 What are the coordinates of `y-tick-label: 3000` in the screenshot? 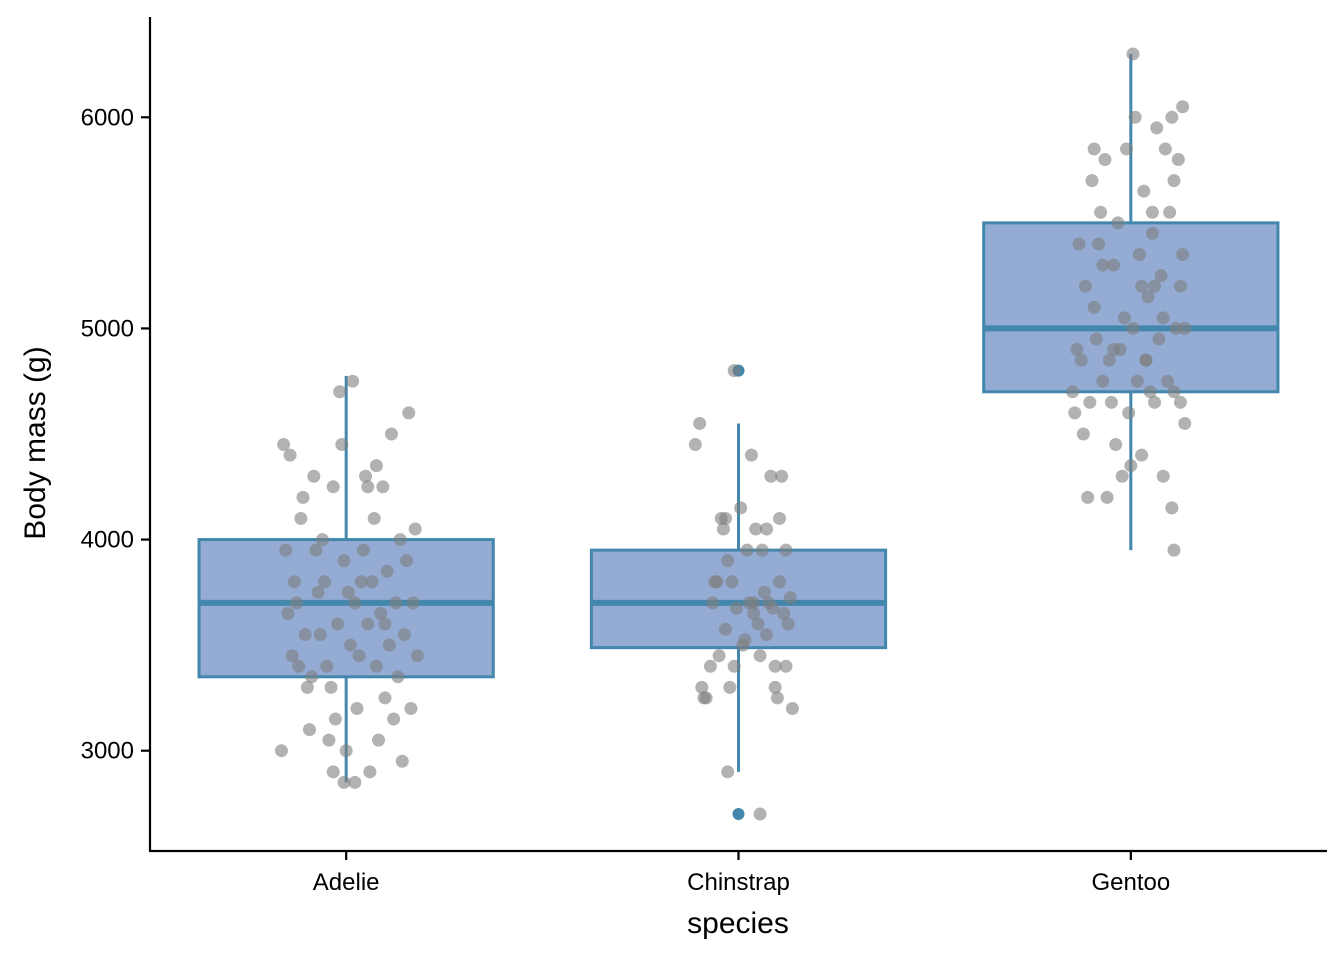 It's located at (107, 751).